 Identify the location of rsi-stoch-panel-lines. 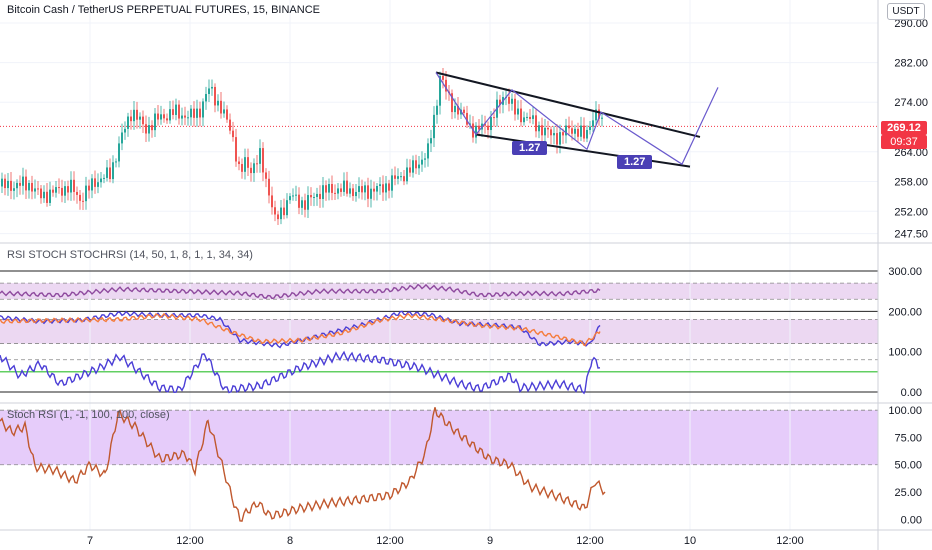
(300, 339).